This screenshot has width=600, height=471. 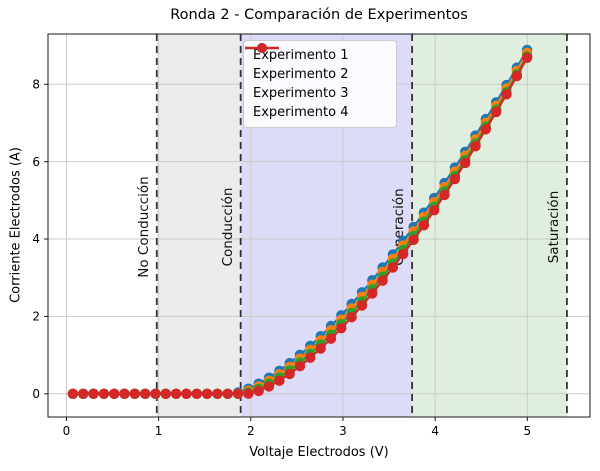 I want to click on y-axis-label: Corriente Electrodos (A), so click(x=16, y=225).